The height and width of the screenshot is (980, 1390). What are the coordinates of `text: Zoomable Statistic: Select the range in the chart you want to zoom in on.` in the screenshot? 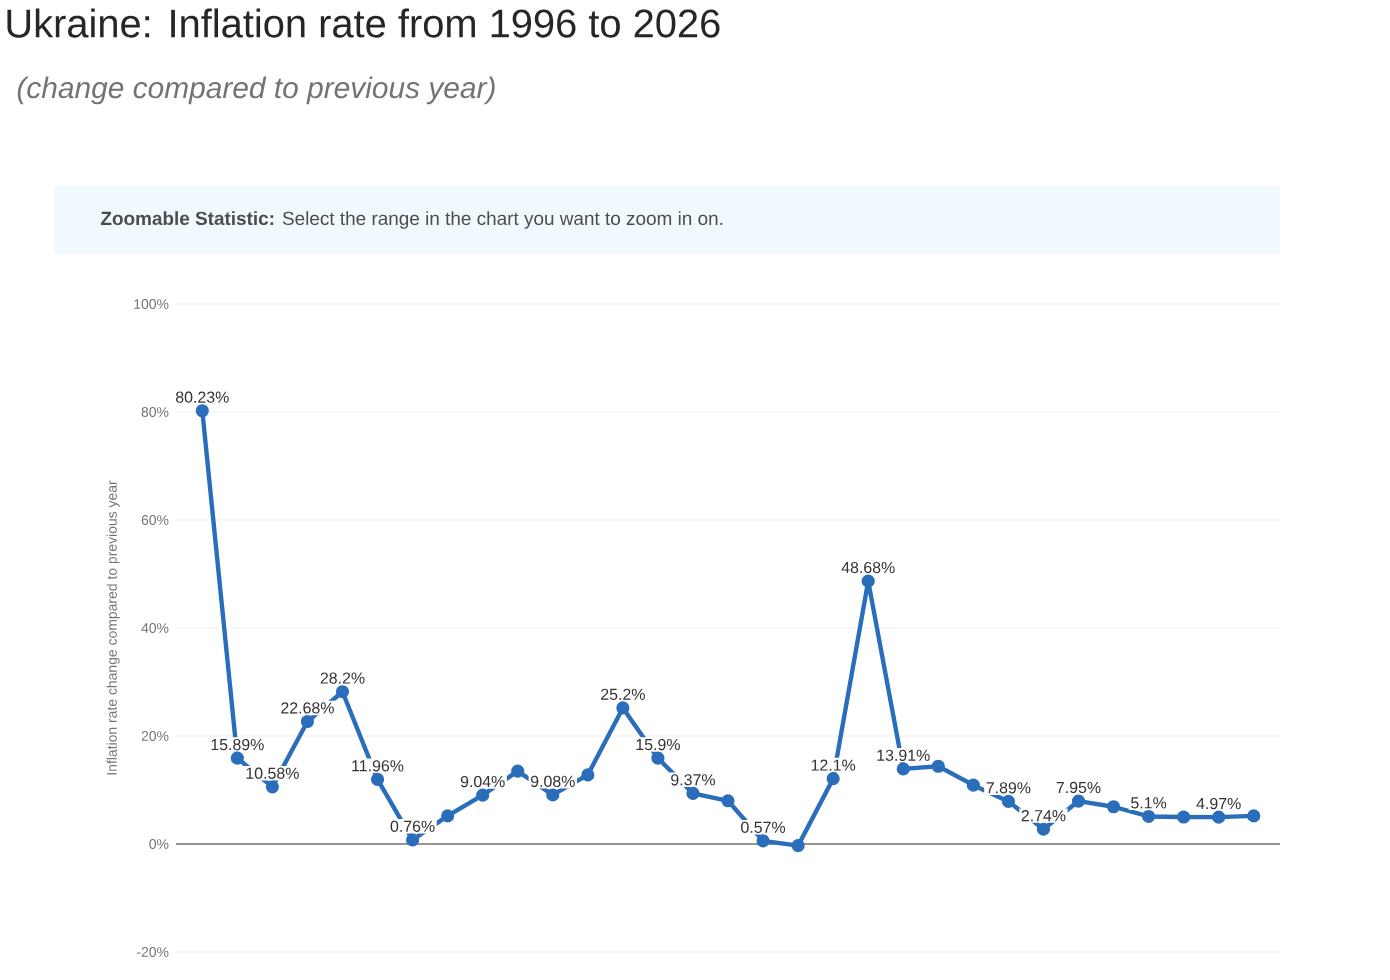 It's located at (411, 220).